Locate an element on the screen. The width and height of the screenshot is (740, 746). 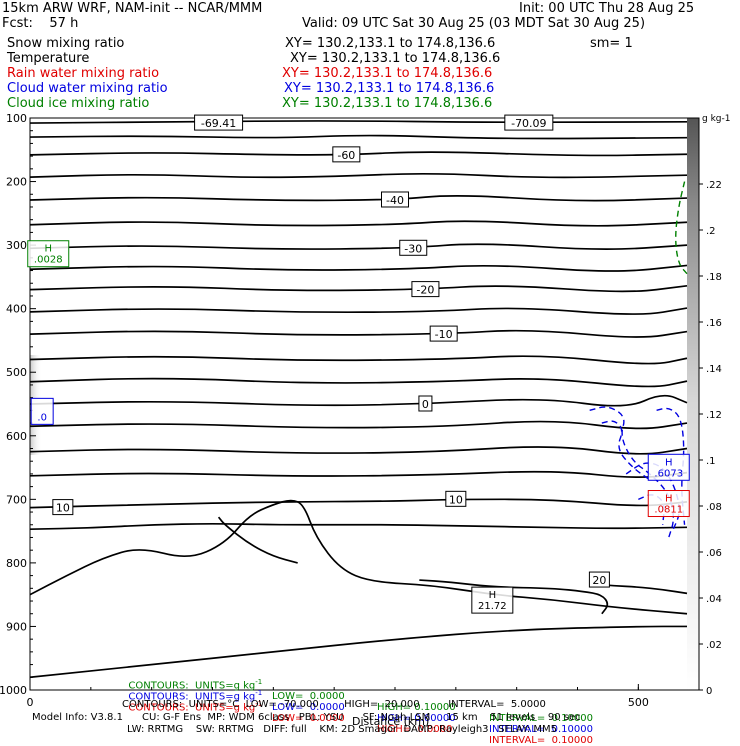
contour-label: 0 is located at coordinates (425, 404).